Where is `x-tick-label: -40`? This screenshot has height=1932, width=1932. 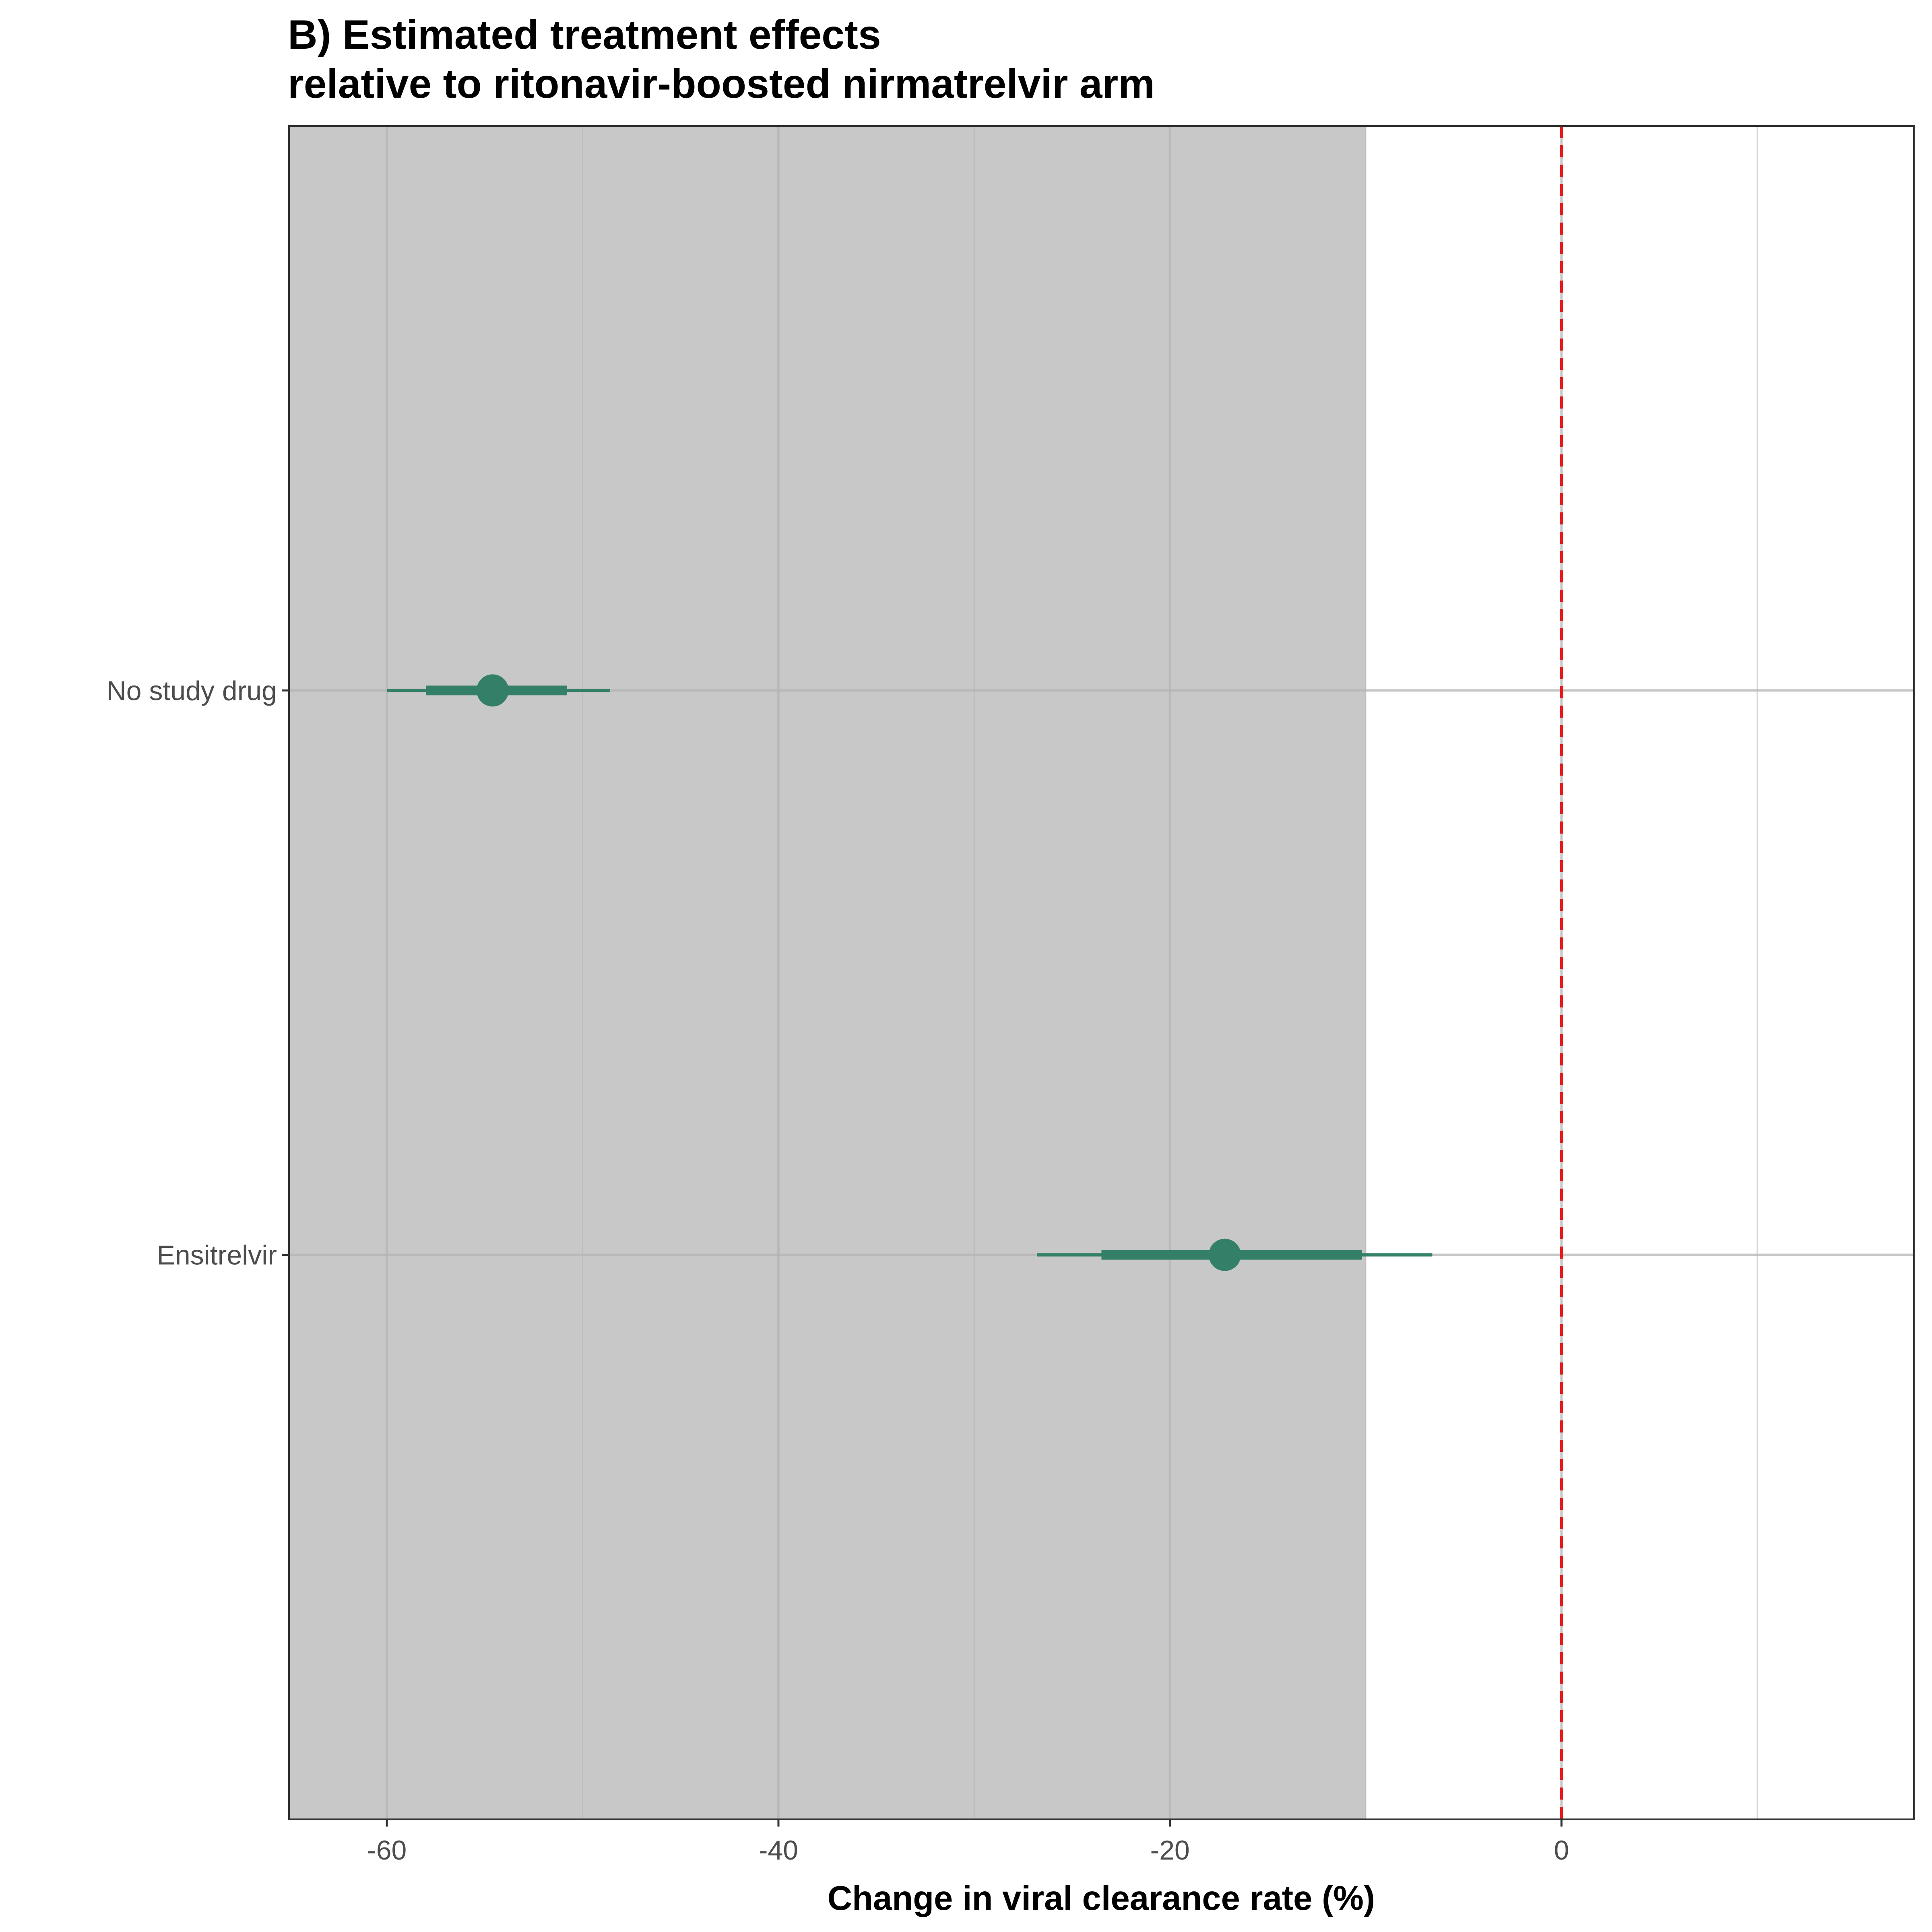
x-tick-label: -40 is located at coordinates (778, 1851).